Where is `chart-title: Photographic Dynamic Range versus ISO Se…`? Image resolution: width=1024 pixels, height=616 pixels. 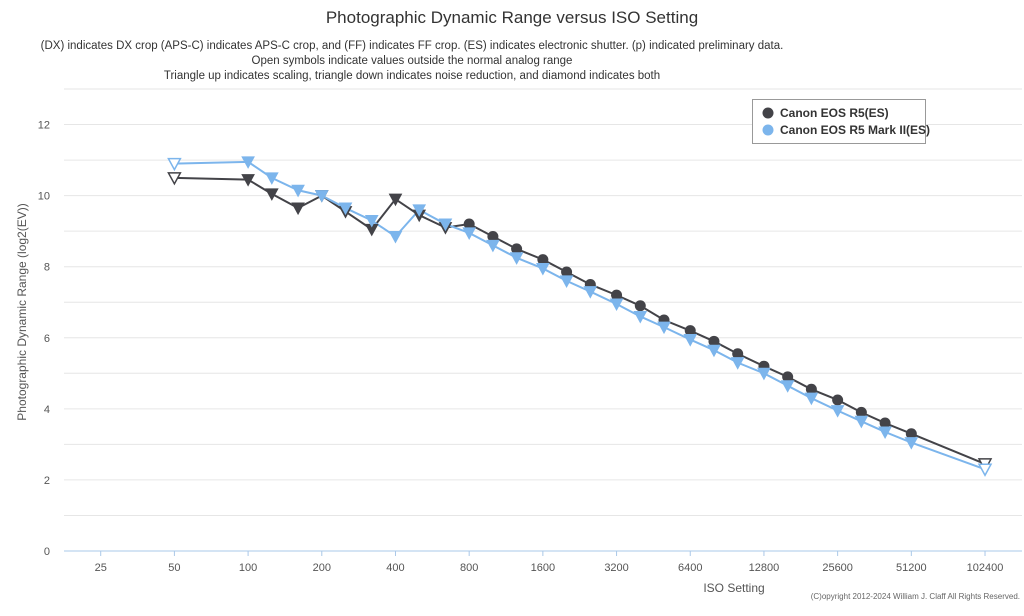
chart-title: Photographic Dynamic Range versus ISO Se… is located at coordinates (512, 17).